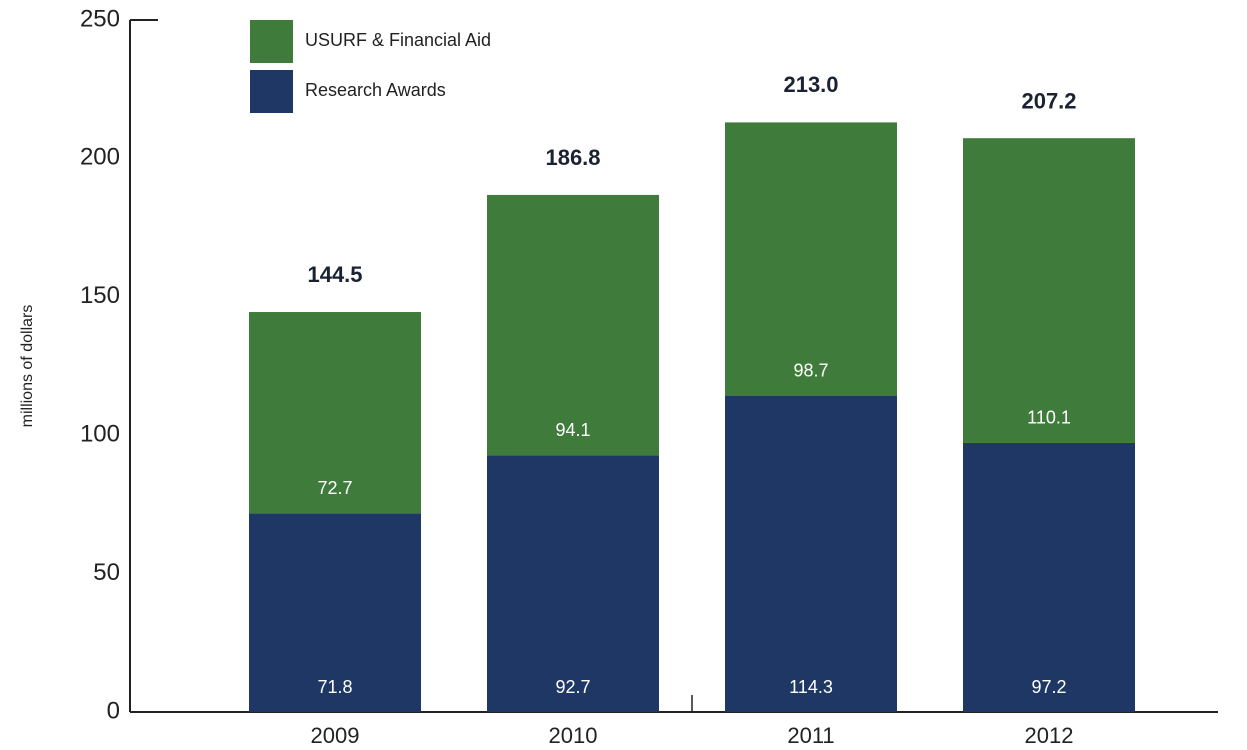  What do you see at coordinates (100, 434) in the screenshot?
I see `y-tick-label: 100` at bounding box center [100, 434].